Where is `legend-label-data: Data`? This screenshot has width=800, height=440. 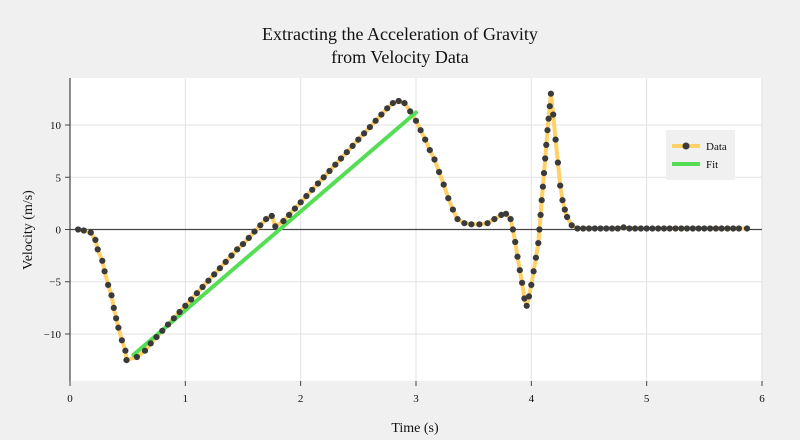
legend-label-data: Data is located at coordinates (716, 147).